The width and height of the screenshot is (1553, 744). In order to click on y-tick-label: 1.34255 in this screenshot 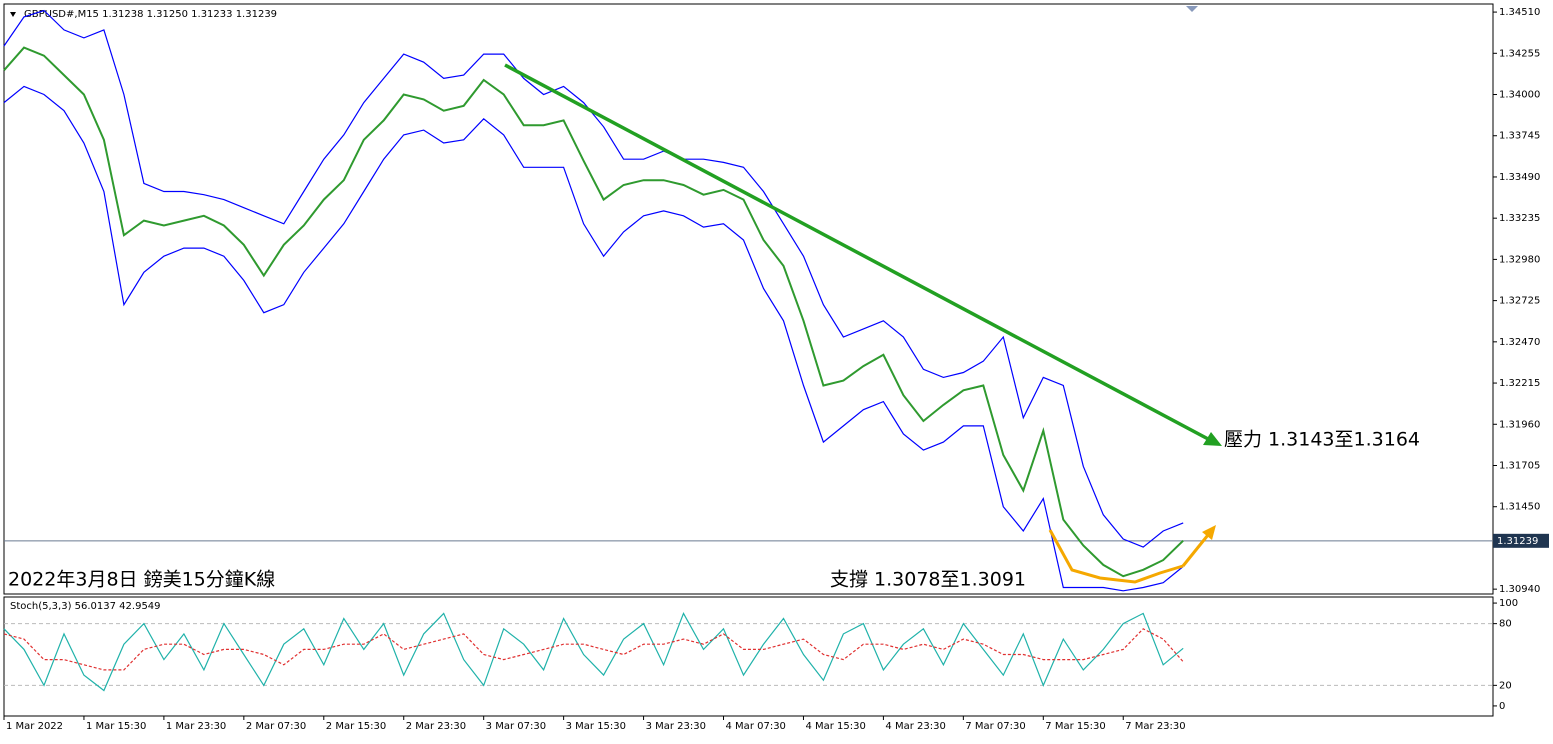, I will do `click(1519, 53)`.